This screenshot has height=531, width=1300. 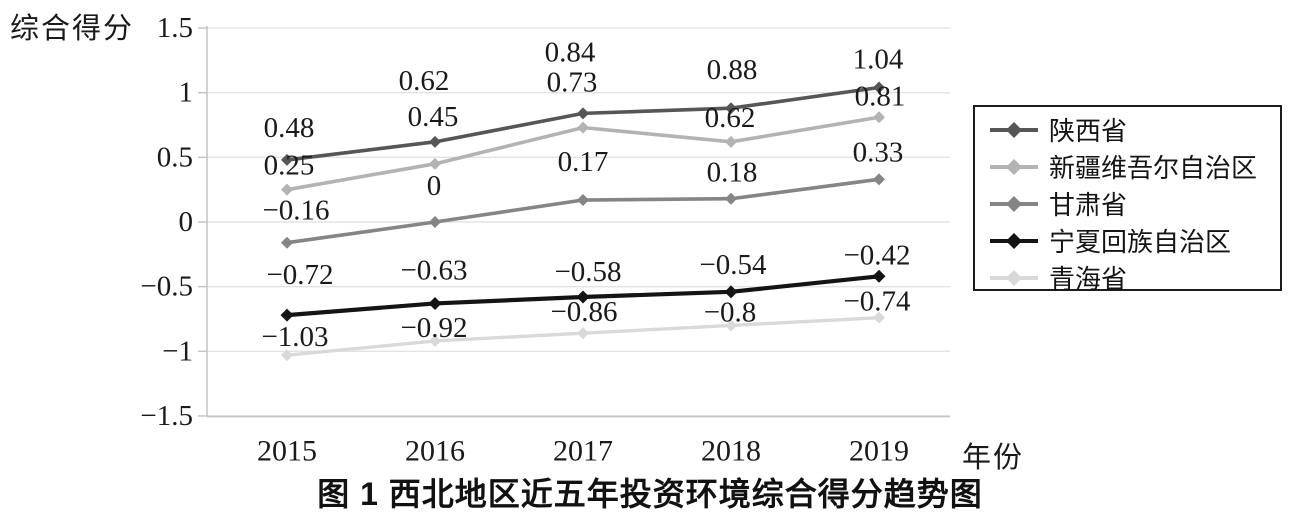 I want to click on y-tick-label: 1, so click(x=186, y=93).